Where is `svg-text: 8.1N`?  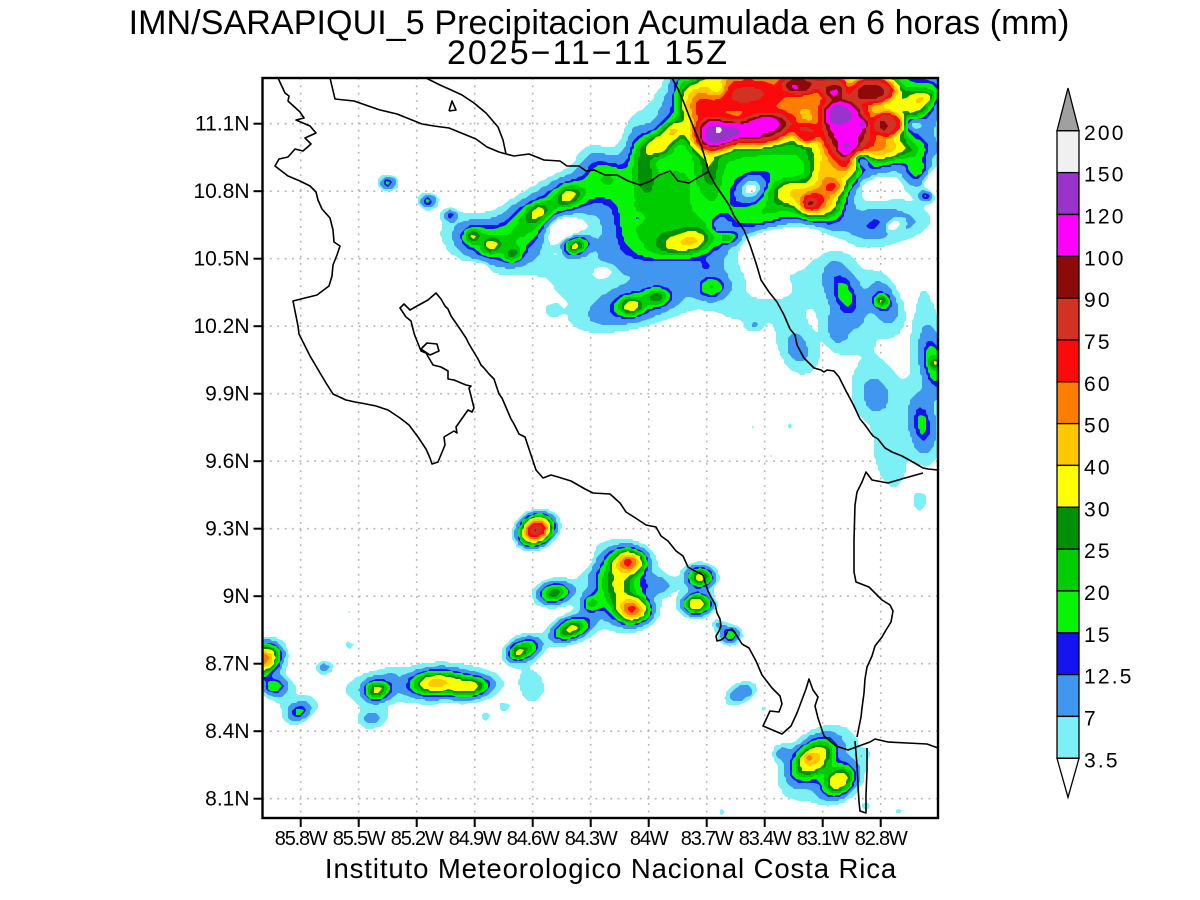
svg-text: 8.1N is located at coordinates (227, 799).